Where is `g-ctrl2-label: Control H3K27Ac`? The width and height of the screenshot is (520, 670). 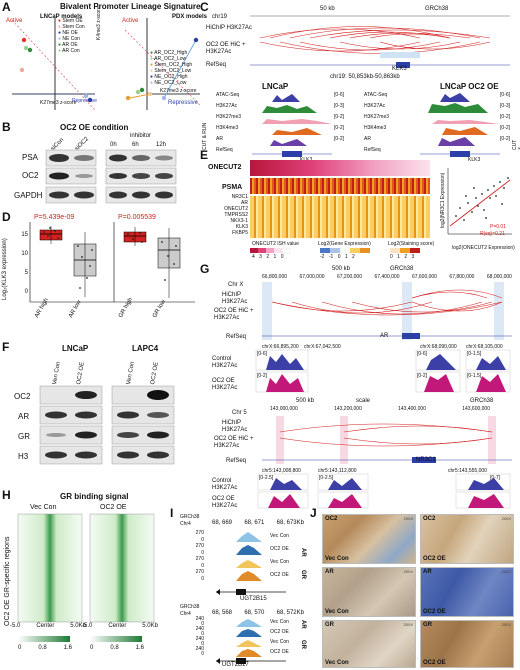
g-ctrl2-label: Control H3K27Ac is located at coordinates (225, 484).